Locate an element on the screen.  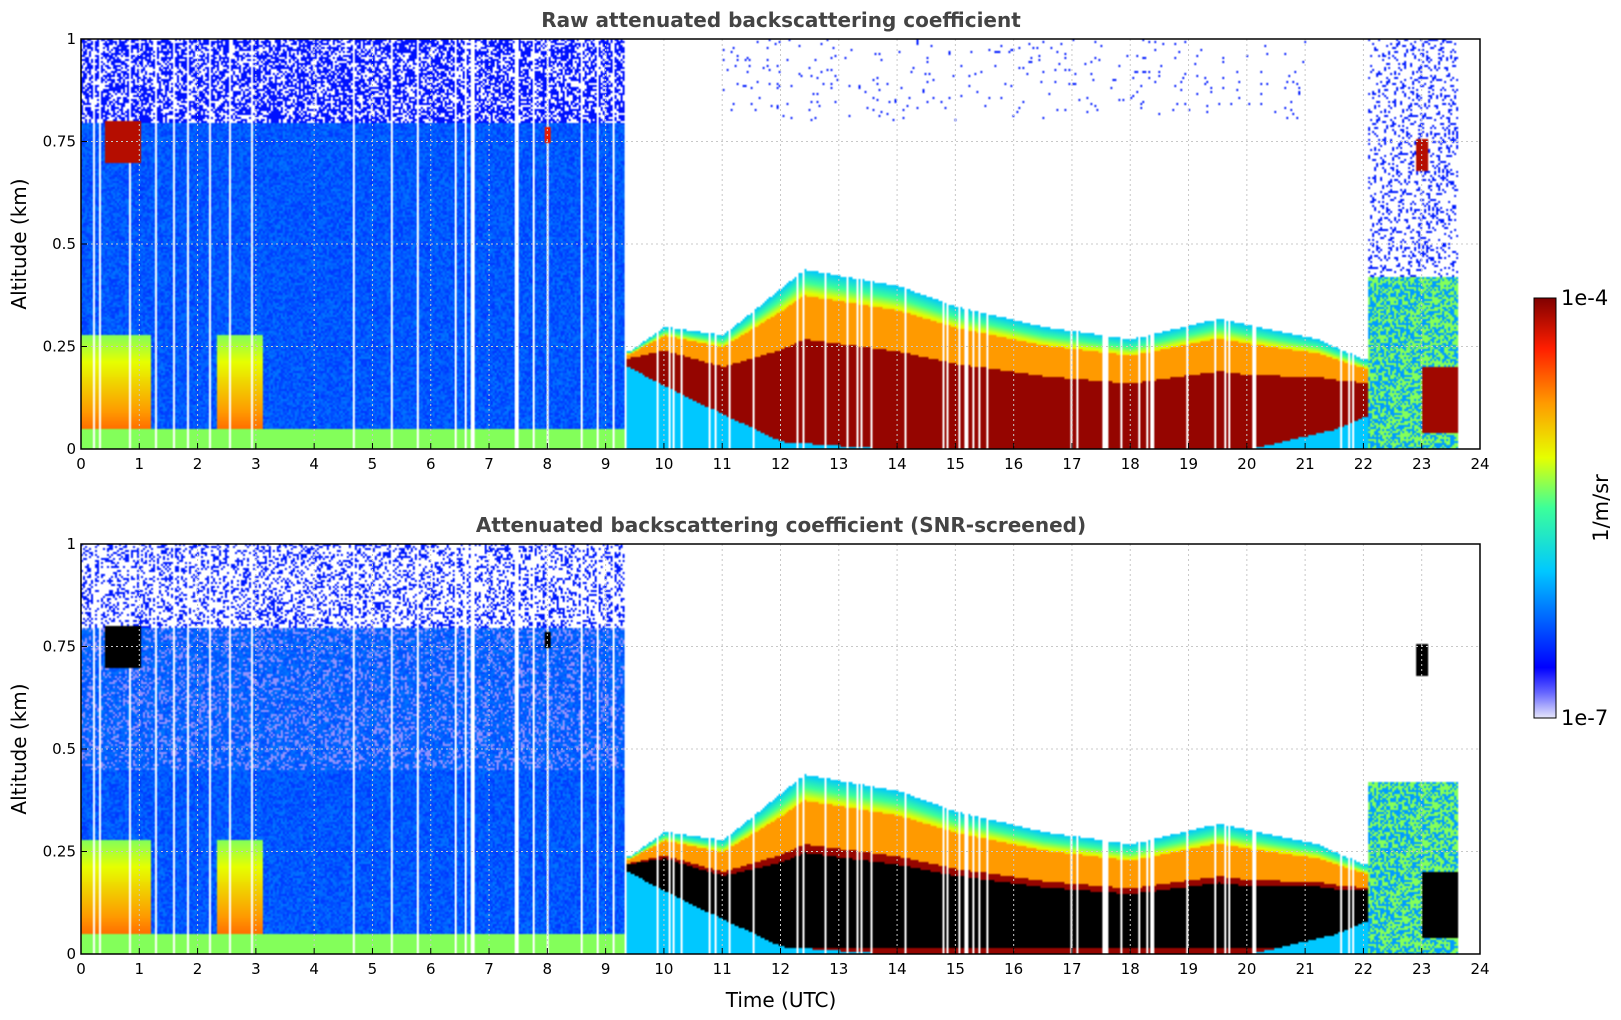
x-ticks-raw: 0 1 2 3 4 5 6 7 8 9 10 11 12 13 14 15 16 17 18 19 20 21 22 23 24 is located at coordinates (783, 458).